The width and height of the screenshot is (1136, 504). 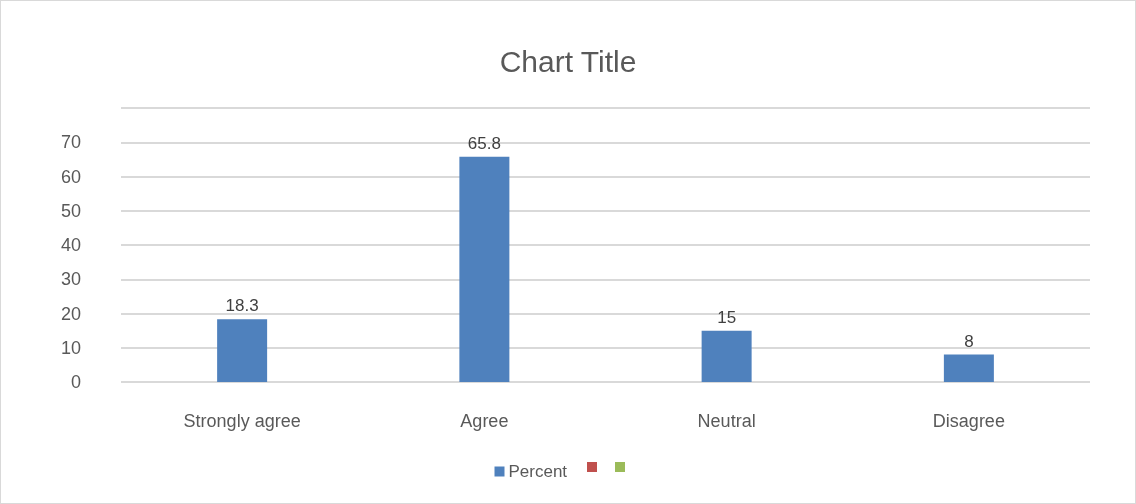 I want to click on y-tick-label: 0, so click(x=75, y=382).